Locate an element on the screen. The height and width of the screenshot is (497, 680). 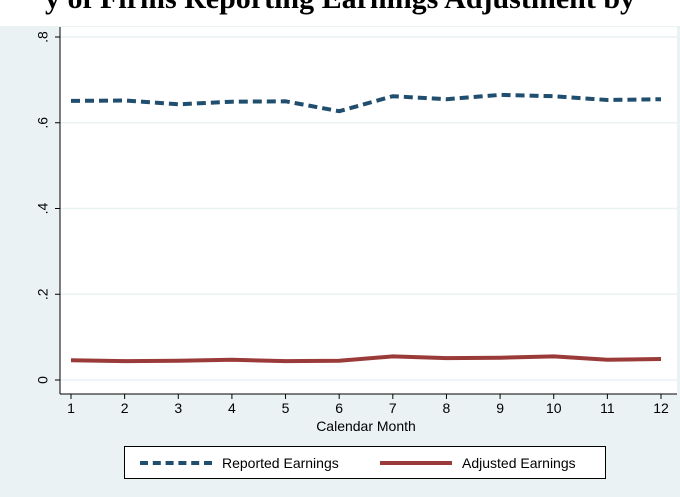
x-tick-label: 12 is located at coordinates (661, 408).